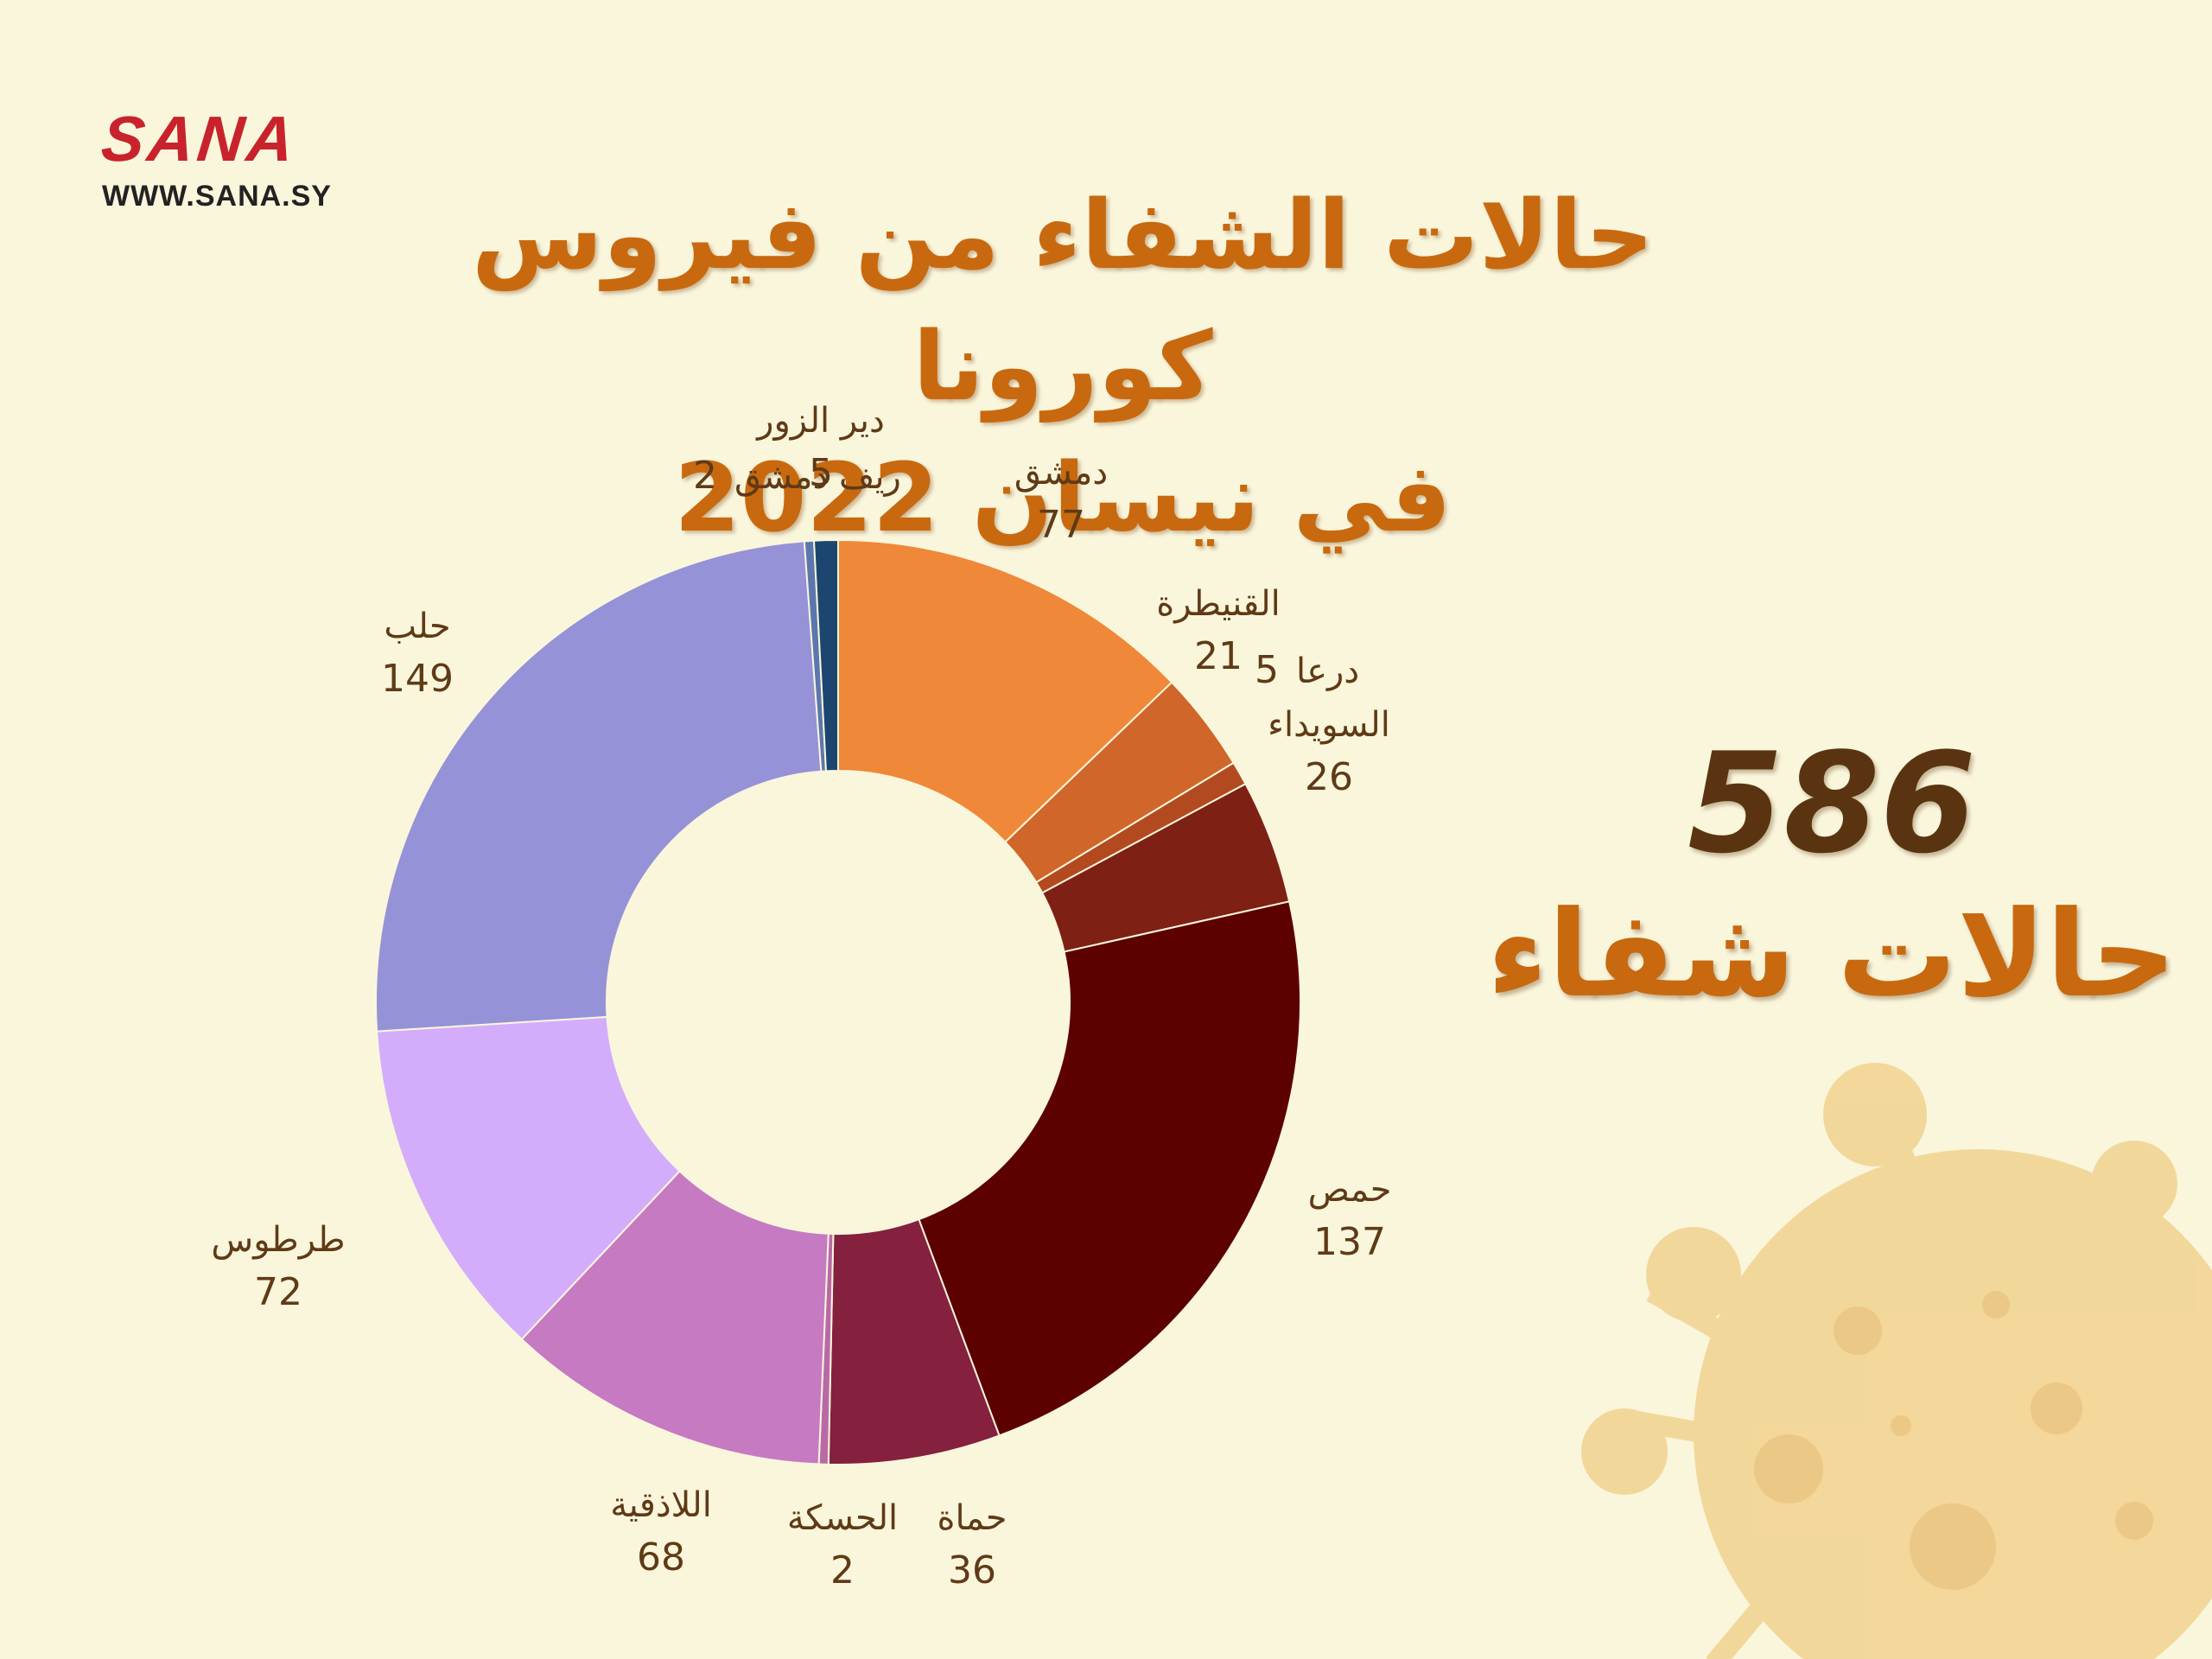  I want to click on slice-label-name: السويداء, so click(1329, 725).